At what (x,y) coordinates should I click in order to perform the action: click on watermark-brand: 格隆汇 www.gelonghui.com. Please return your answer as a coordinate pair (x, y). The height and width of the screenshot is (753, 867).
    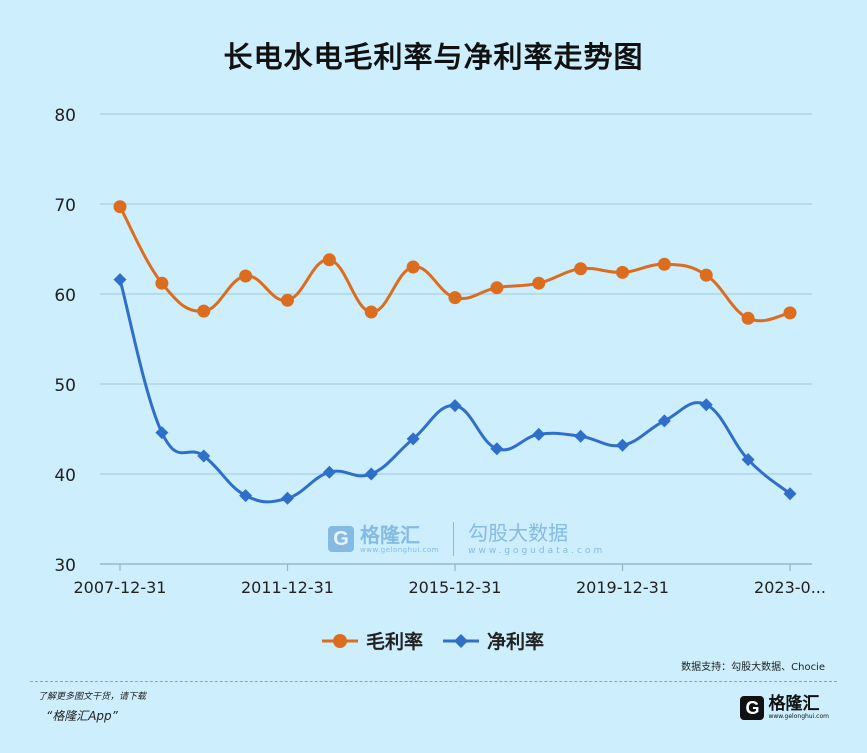
    Looking at the image, I should click on (399, 539).